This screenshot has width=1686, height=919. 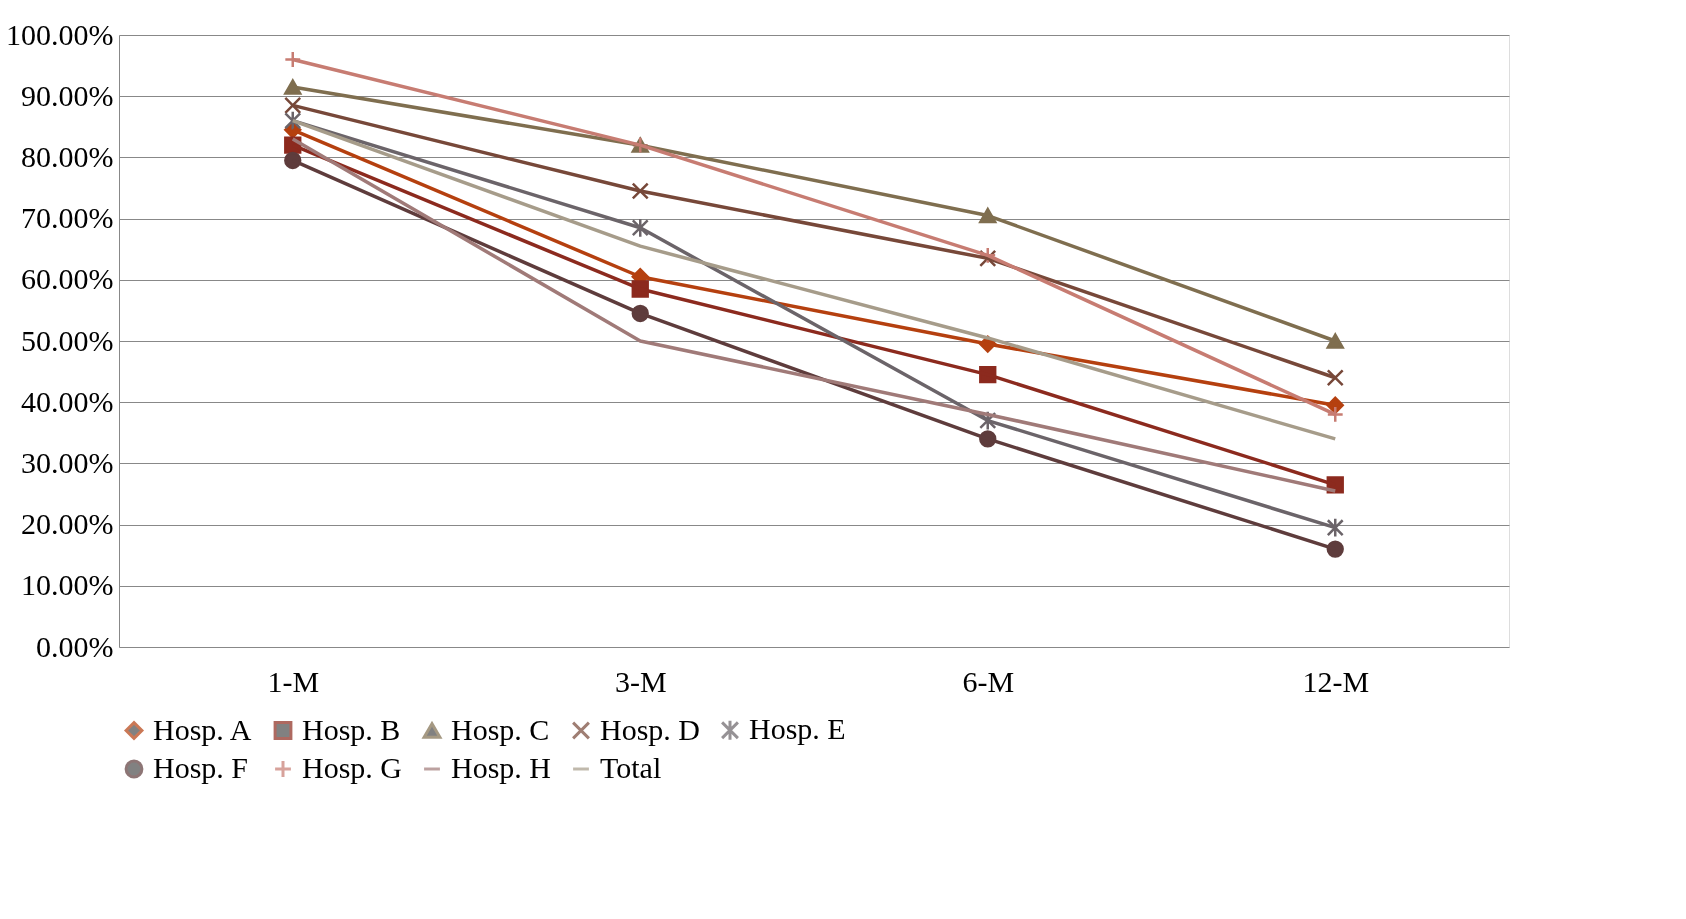 I want to click on legend-label: Hosp. E, so click(x=797, y=729).